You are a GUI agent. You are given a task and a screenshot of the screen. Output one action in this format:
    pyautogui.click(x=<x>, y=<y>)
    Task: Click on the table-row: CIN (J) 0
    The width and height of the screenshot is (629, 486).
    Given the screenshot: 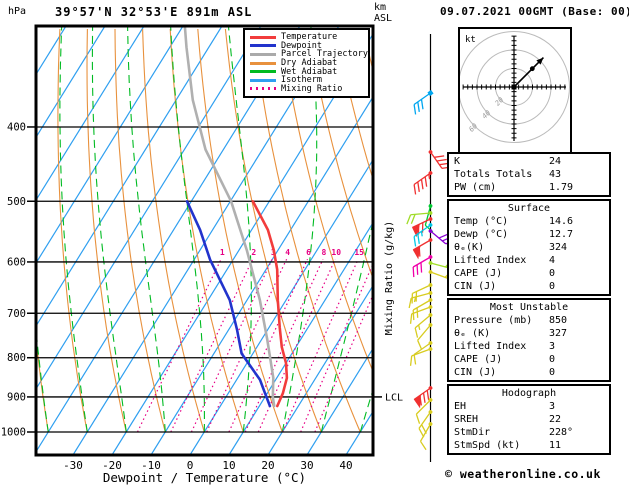 What is the action you would take?
    pyautogui.click(x=529, y=372)
    